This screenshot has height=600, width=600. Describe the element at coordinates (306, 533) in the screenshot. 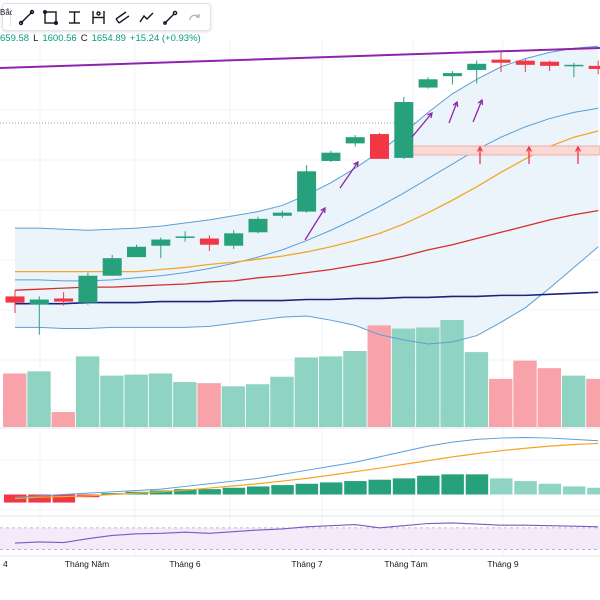

I see `rsi-line` at that location.